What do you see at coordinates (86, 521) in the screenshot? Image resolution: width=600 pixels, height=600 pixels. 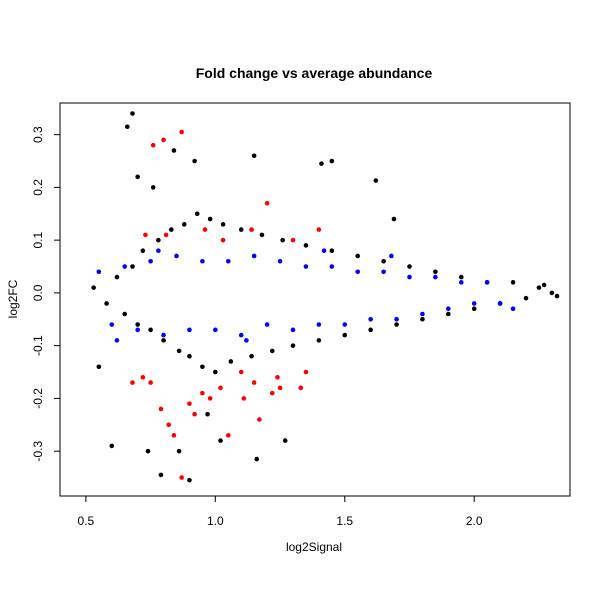 I see `x-tick-label: 0.5` at bounding box center [86, 521].